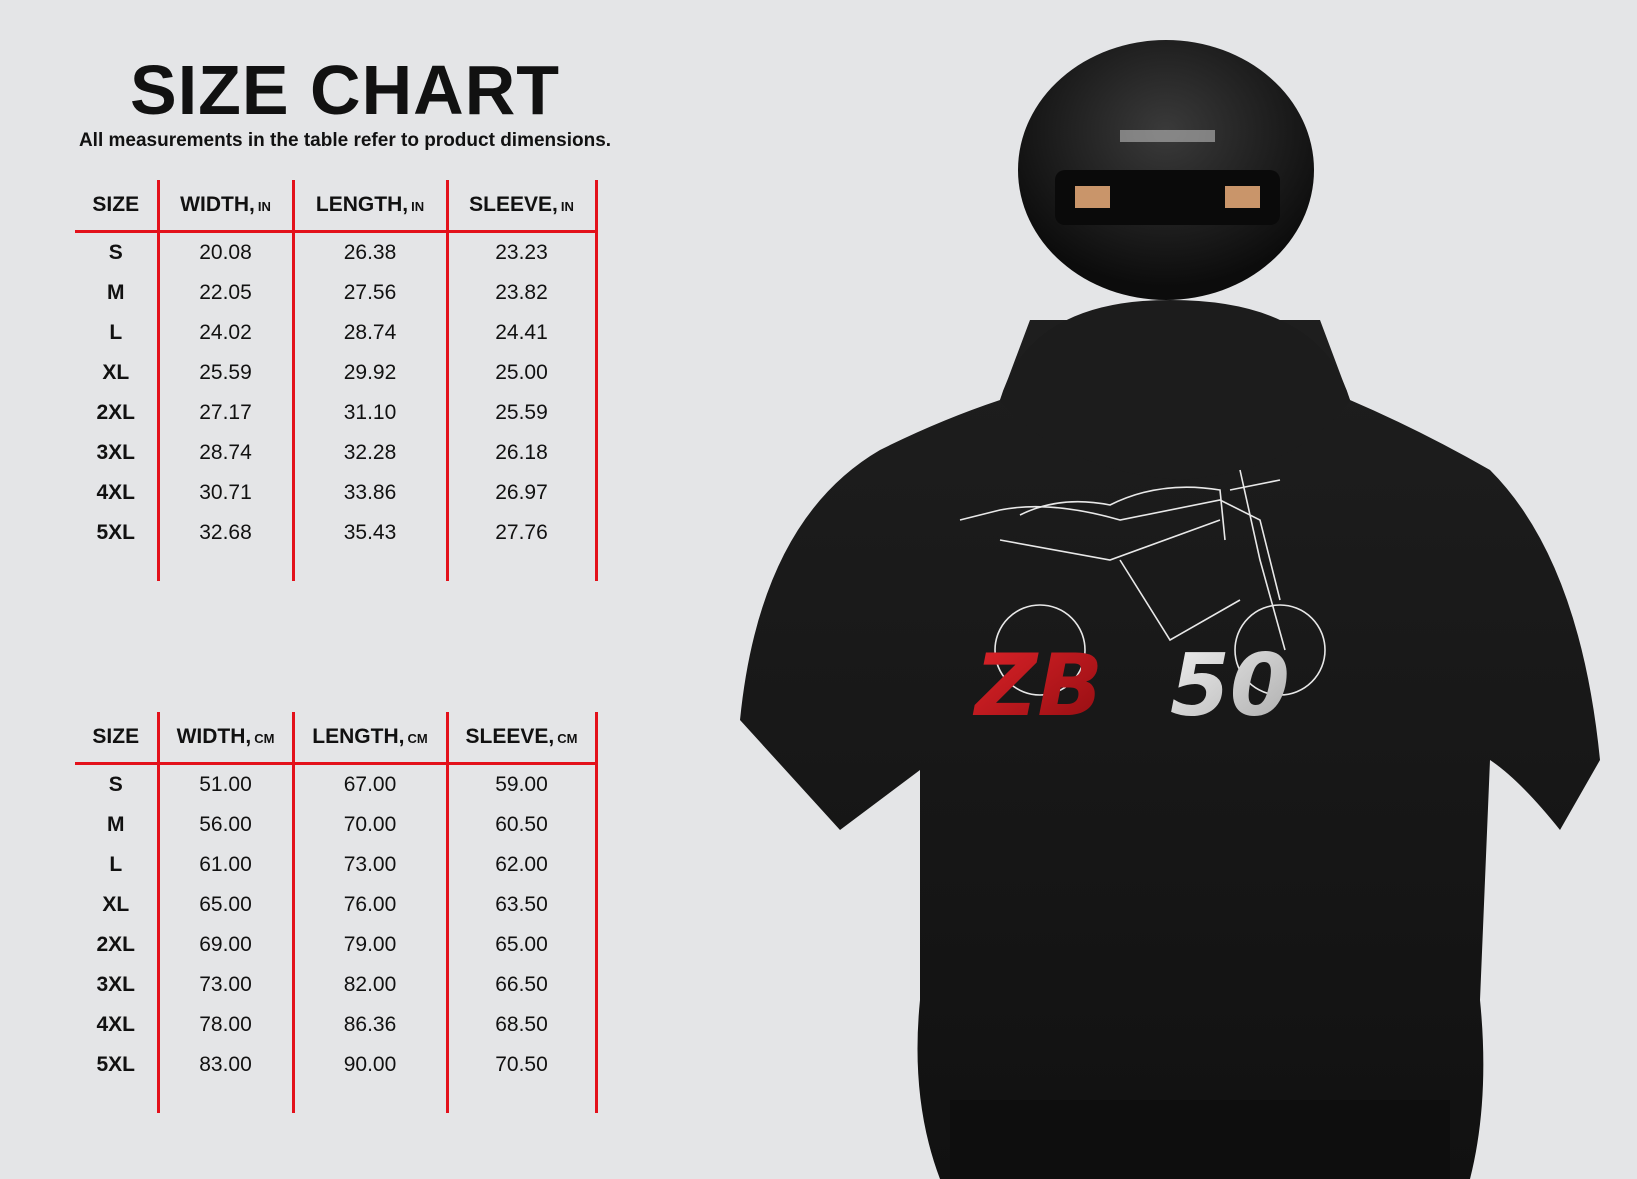  I want to click on measurement-cell: 67.00, so click(371, 784).